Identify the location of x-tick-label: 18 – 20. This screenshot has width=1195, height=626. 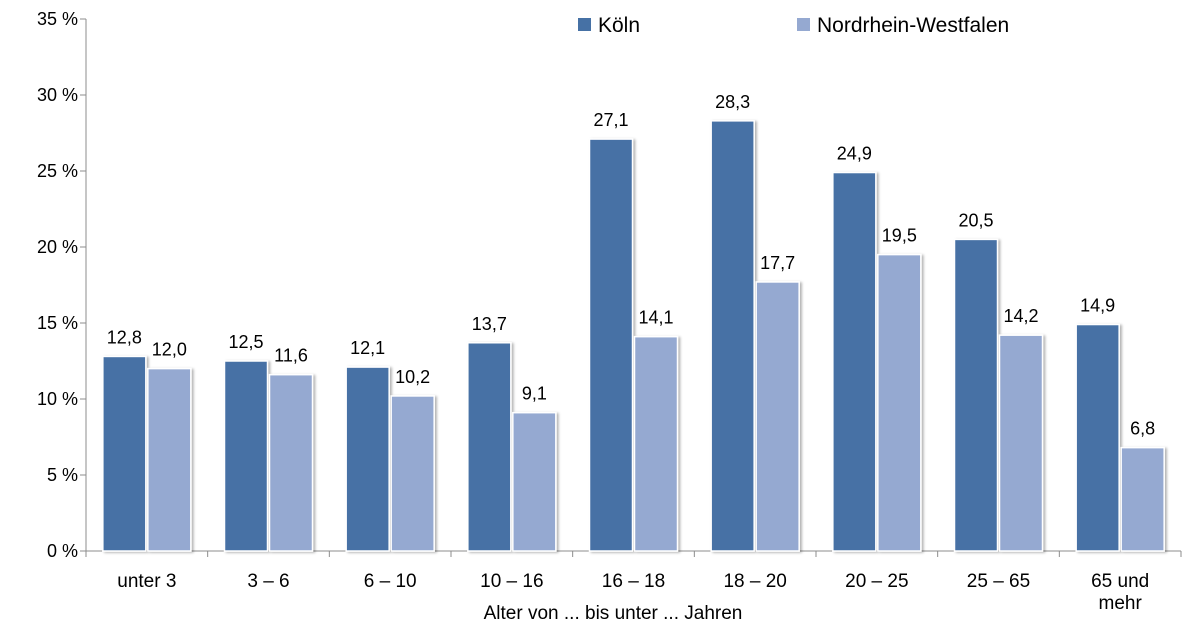
(754, 581).